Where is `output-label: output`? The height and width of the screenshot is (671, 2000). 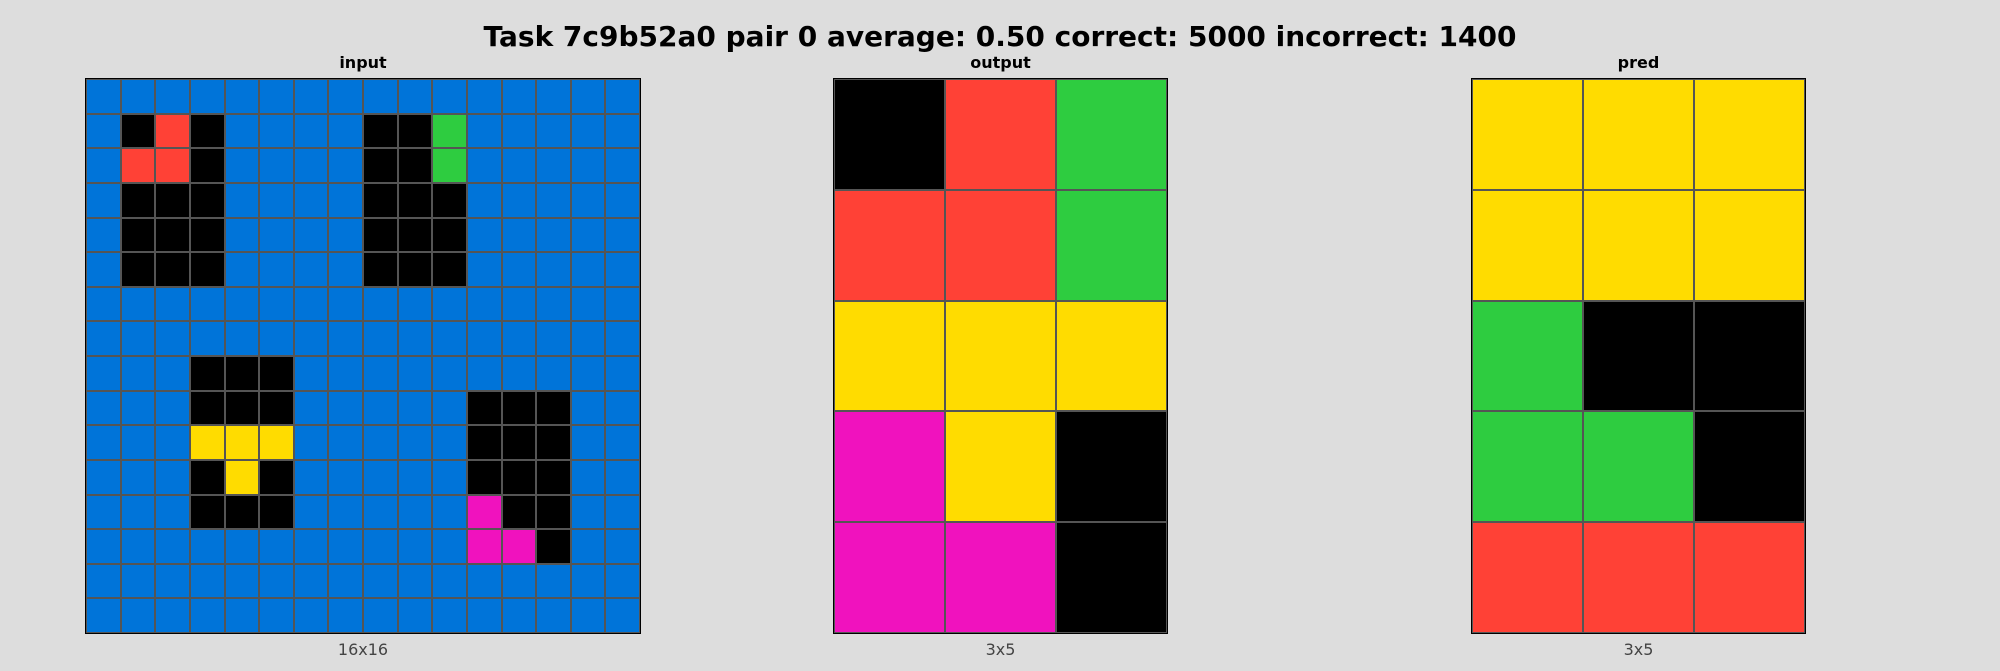
output-label: output is located at coordinates (1000, 62).